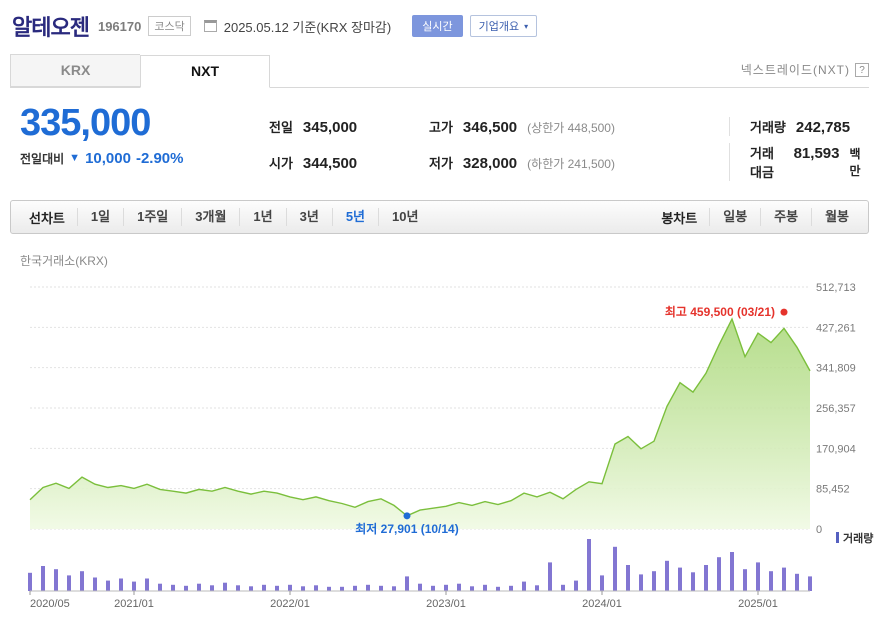 This screenshot has height=628, width=879. I want to click on candle-monthly: 월봉, so click(836, 217).